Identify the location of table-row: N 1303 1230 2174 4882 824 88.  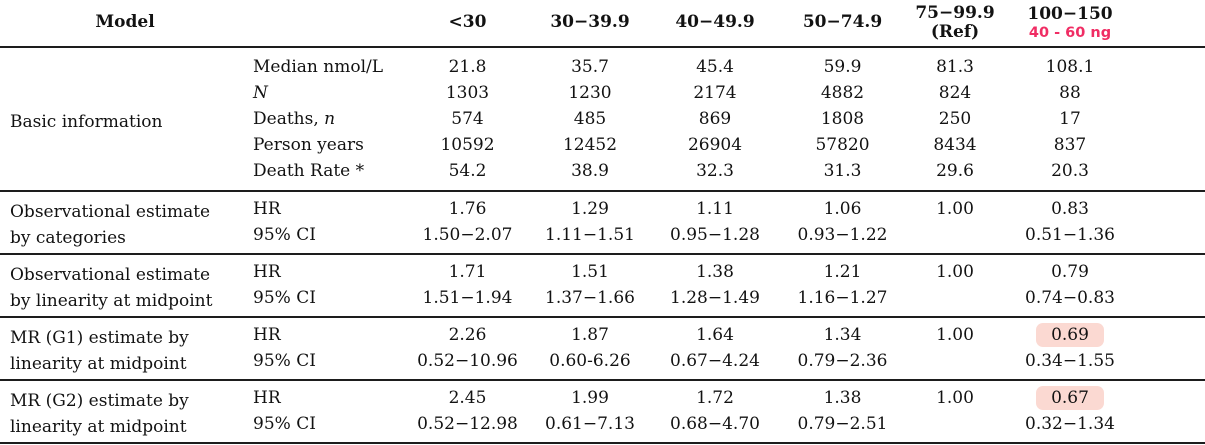
(602, 93).